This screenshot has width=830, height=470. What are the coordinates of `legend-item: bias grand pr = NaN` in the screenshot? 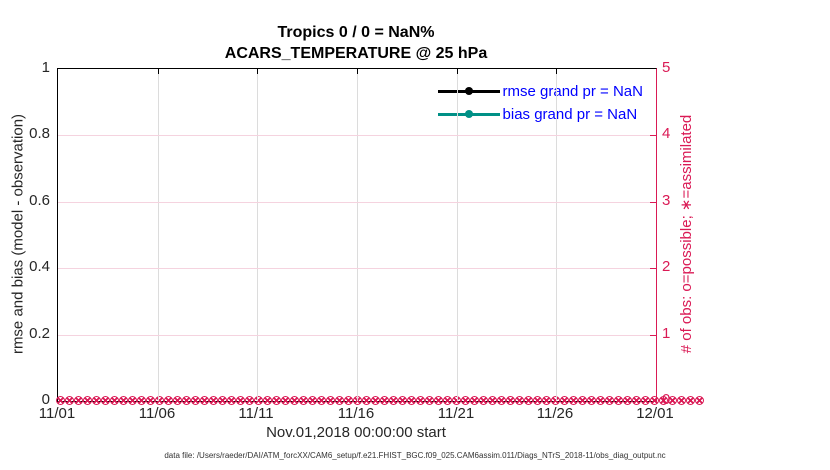 It's located at (540, 114).